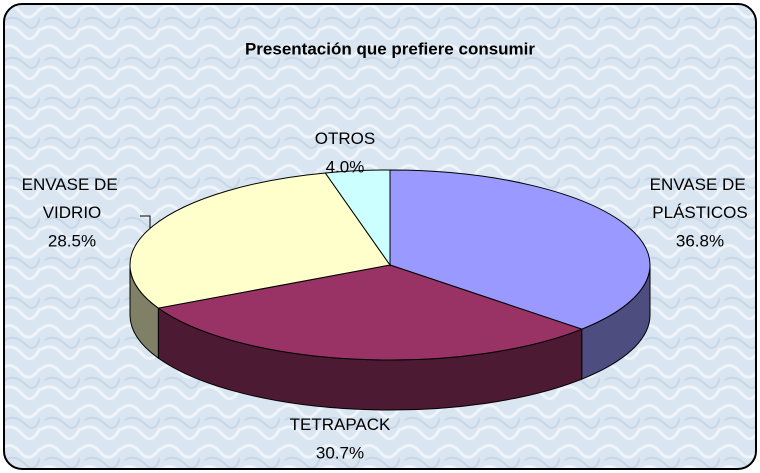 The height and width of the screenshot is (473, 760). What do you see at coordinates (700, 240) in the screenshot?
I see `data-label-value: 36.8%` at bounding box center [700, 240].